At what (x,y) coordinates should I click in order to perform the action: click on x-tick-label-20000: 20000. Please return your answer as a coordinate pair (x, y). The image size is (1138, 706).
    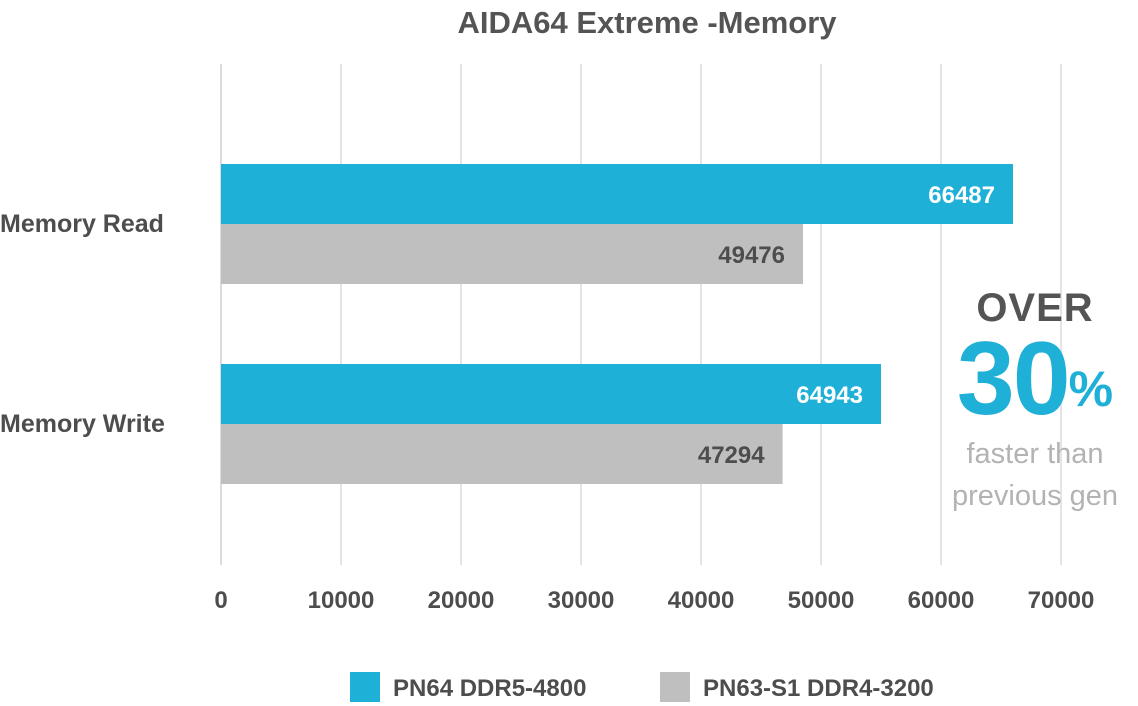
    Looking at the image, I should click on (461, 600).